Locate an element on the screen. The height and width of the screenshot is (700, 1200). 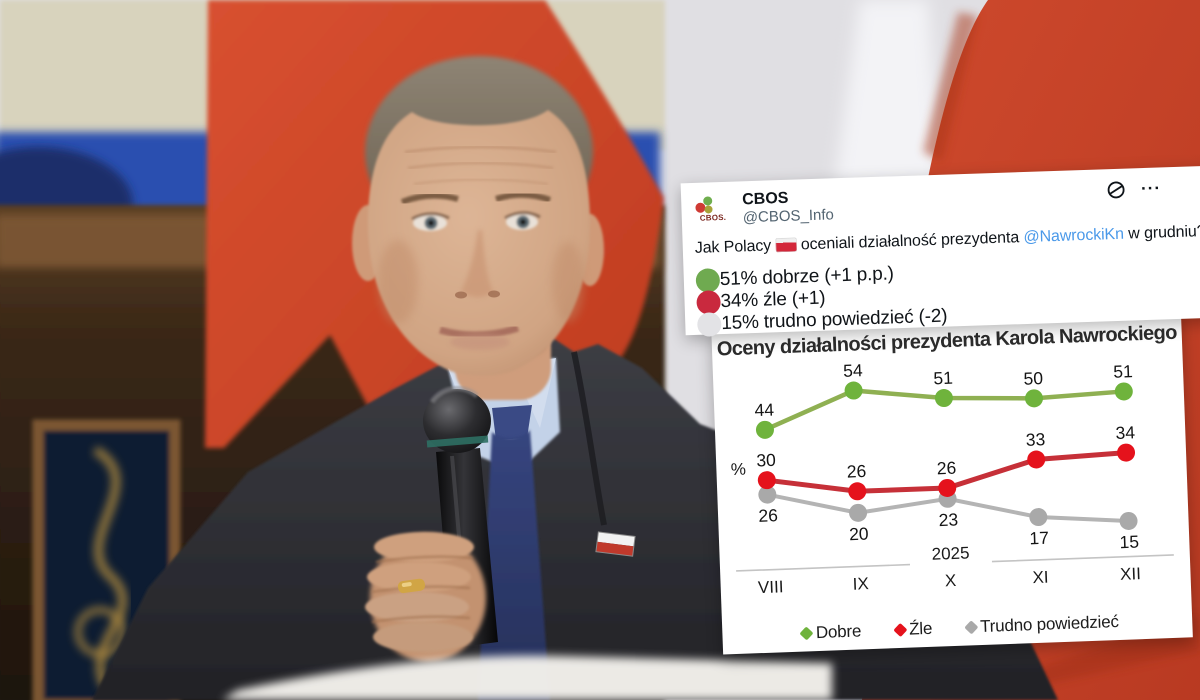
mic-mesh-highlight is located at coordinates (454, 394).